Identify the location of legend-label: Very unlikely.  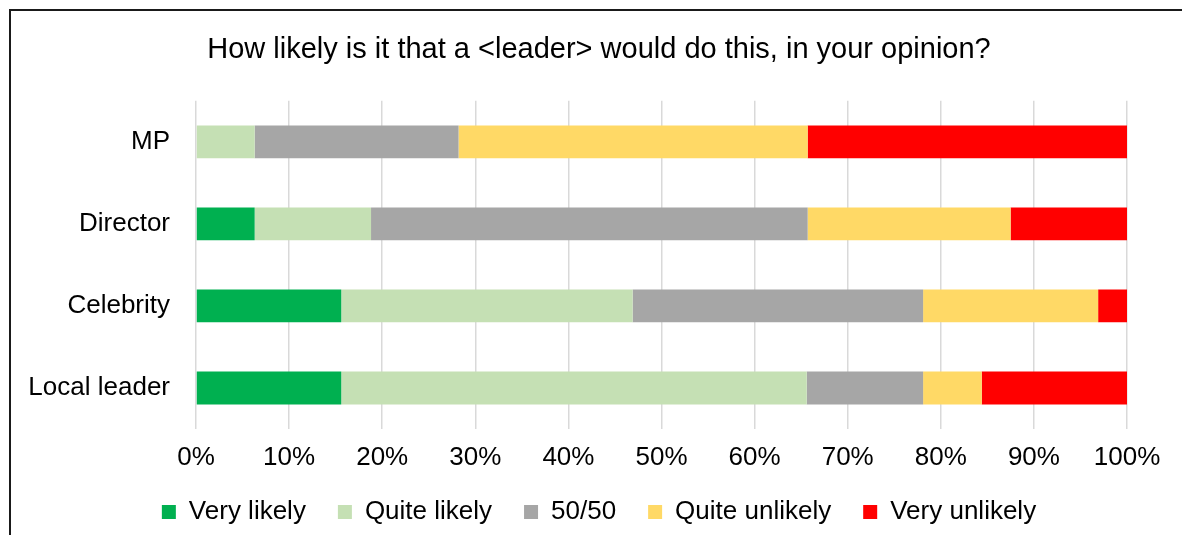
(963, 510).